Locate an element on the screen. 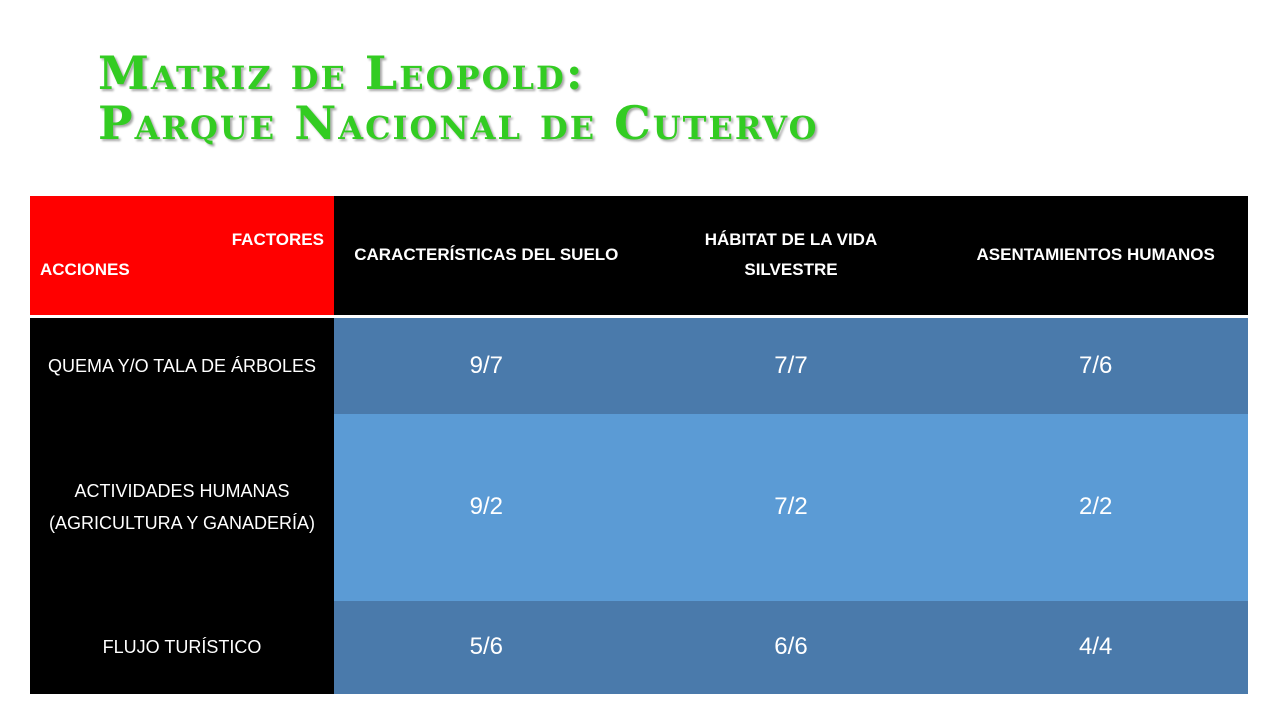 This screenshot has width=1280, height=720. corner-acciones-label: ACCIONES is located at coordinates (85, 269).